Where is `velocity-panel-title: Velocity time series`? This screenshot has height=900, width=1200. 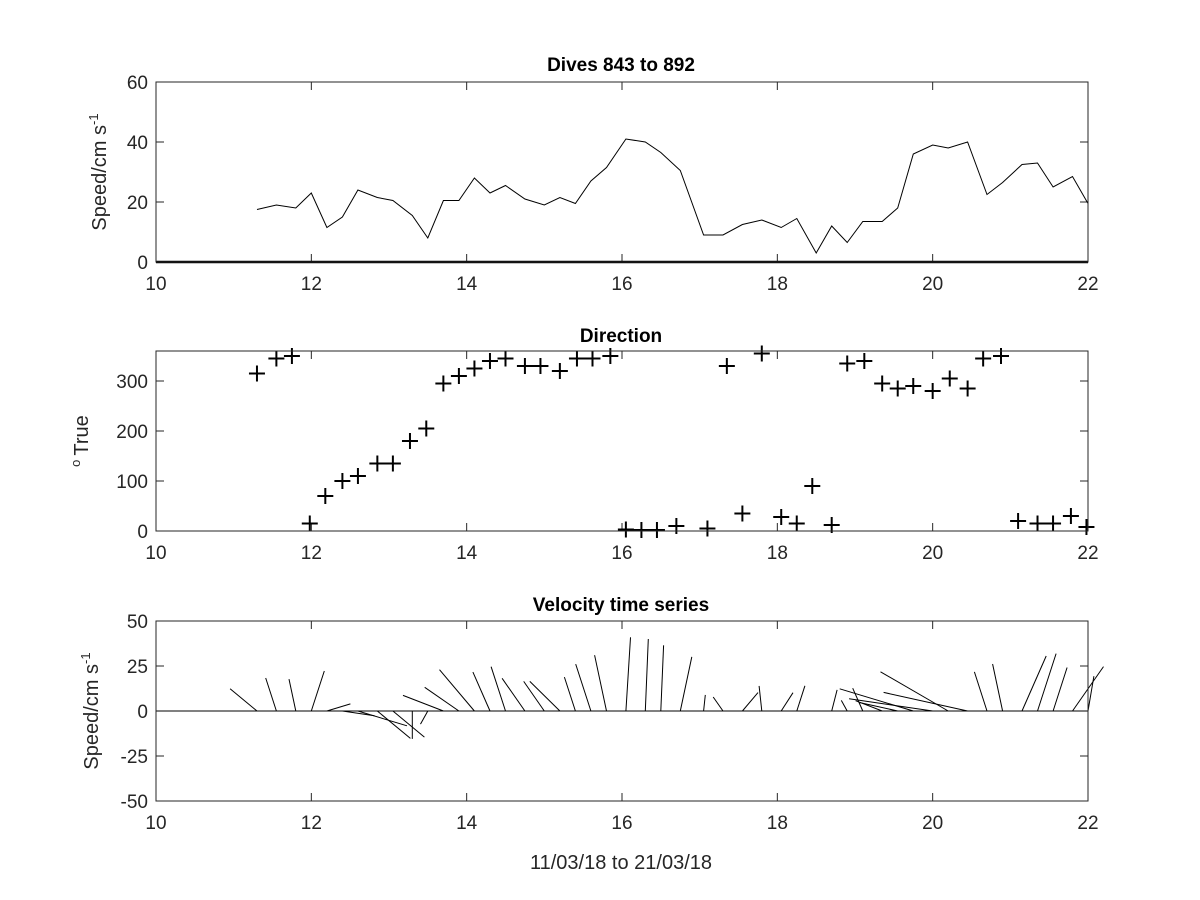 velocity-panel-title: Velocity time series is located at coordinates (621, 605).